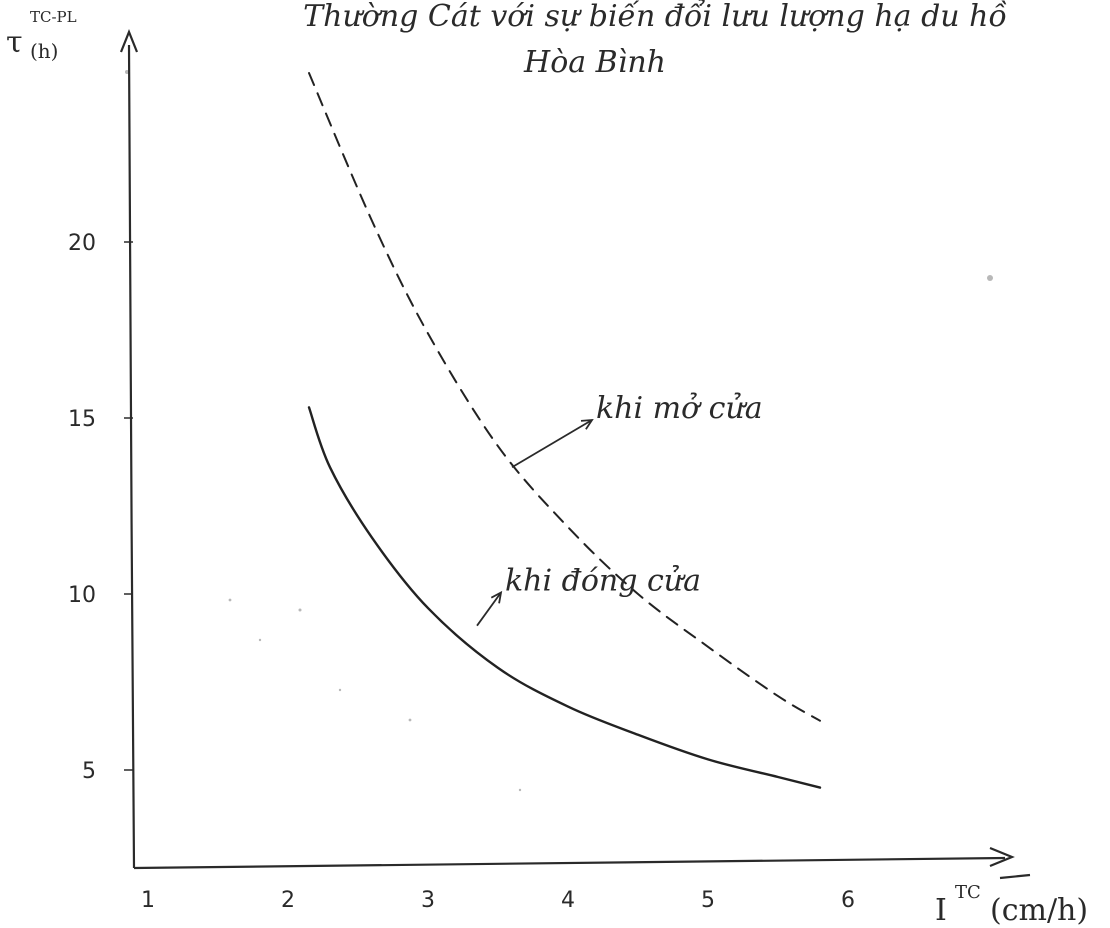  Describe the element at coordinates (100, 507) in the screenshot. I see `y-tick-labels: 5 10 15 20` at that location.